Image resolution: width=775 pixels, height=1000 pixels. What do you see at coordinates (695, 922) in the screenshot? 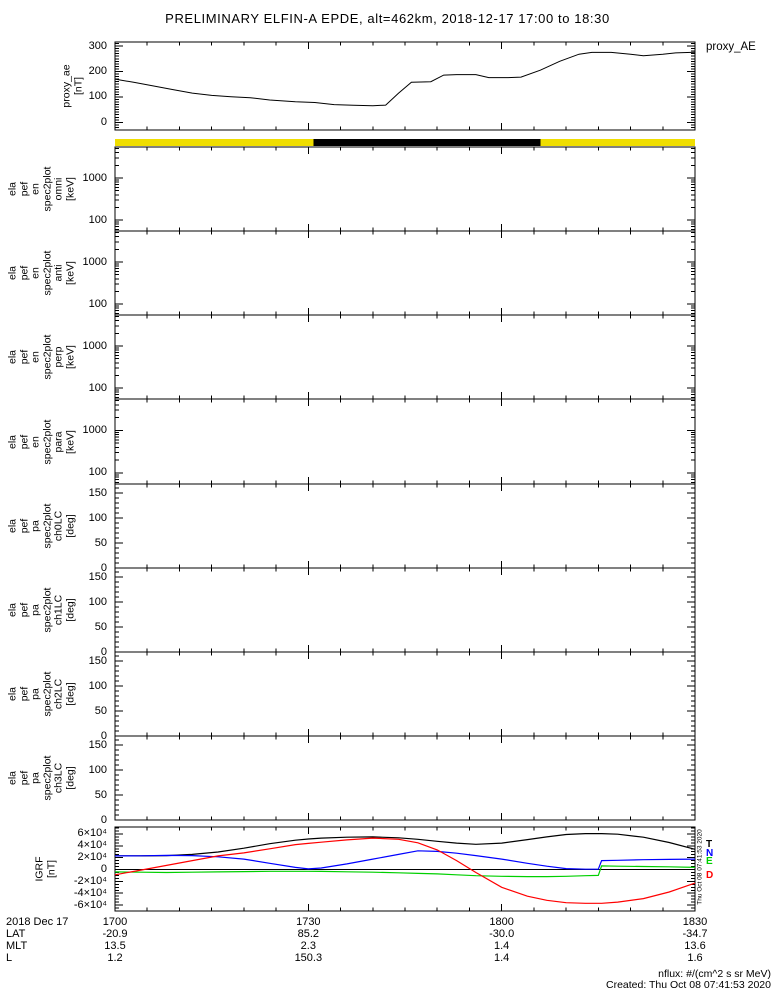
I see `x-tick-label-1830: 1830` at bounding box center [695, 922].